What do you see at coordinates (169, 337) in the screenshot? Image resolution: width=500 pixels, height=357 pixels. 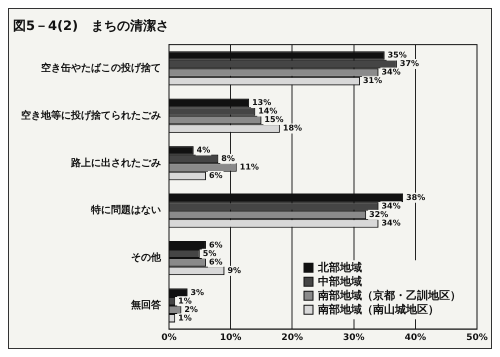 I see `x-tick-label: 0%` at bounding box center [169, 337].